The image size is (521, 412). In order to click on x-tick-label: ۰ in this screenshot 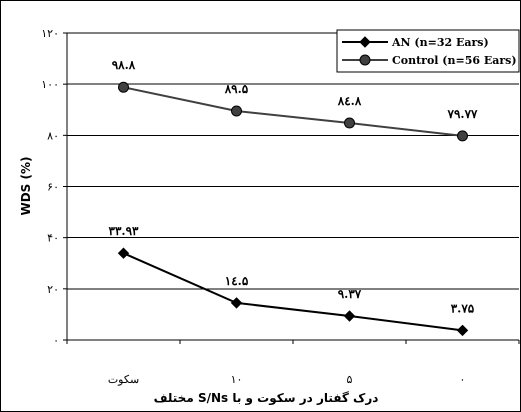, I will do `click(463, 379)`.